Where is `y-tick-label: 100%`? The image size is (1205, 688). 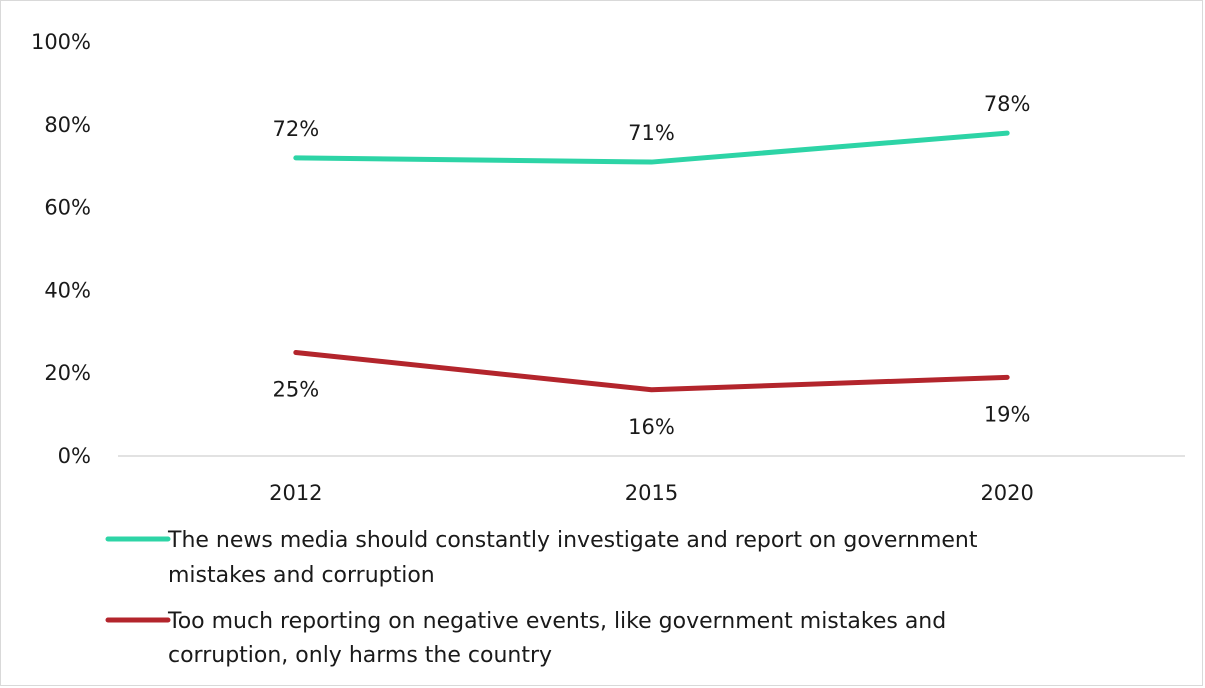 y-tick-label: 100% is located at coordinates (61, 42).